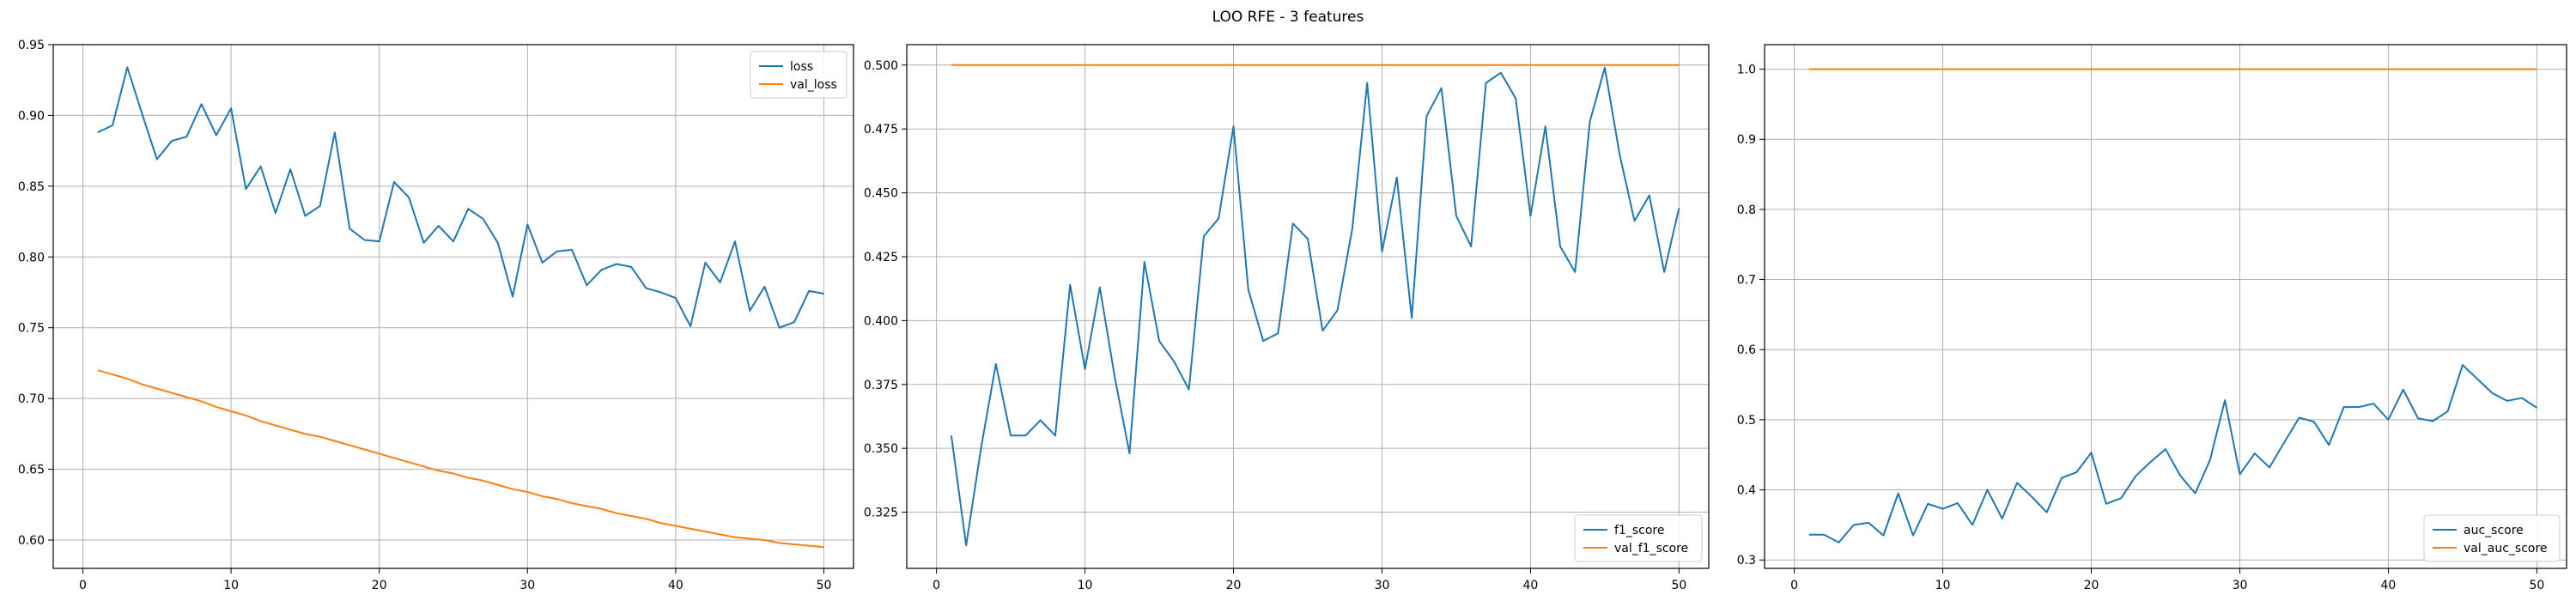 This screenshot has height=601, width=2576. I want to click on y-tick-label: 0.450, so click(881, 194).